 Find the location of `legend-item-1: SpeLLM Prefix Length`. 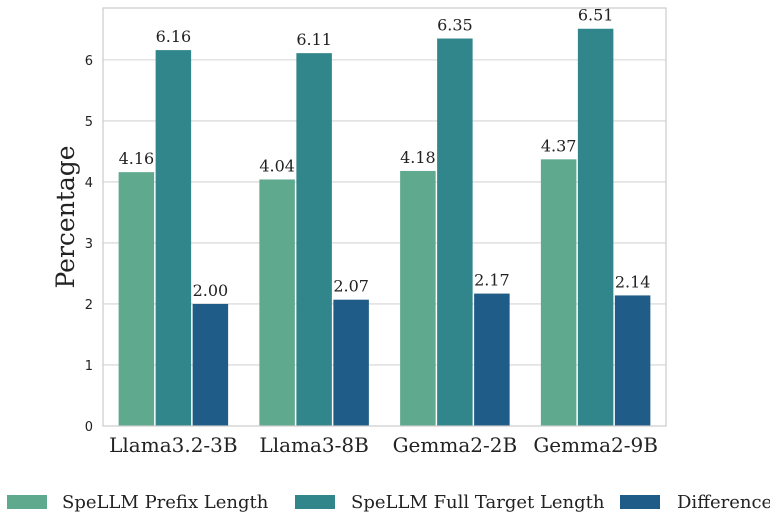

legend-item-1: SpeLLM Prefix Length is located at coordinates (138, 502).